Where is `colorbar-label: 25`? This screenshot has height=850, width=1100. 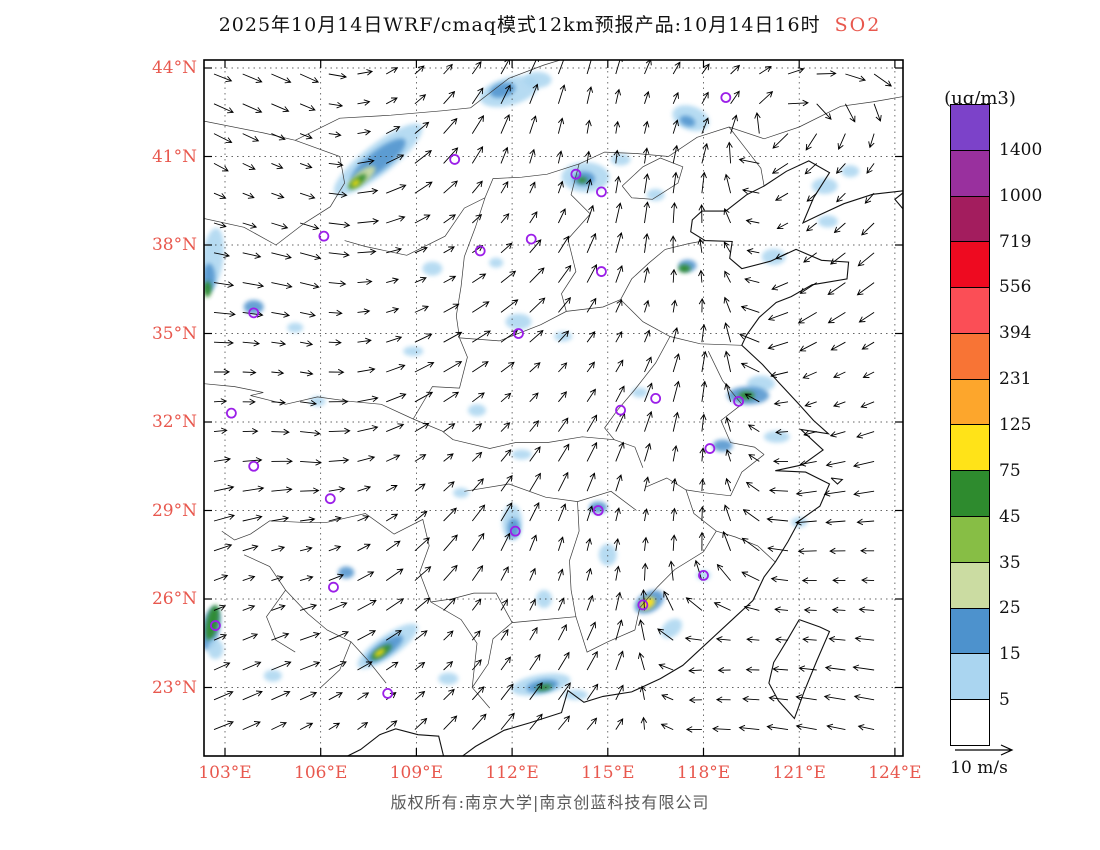 colorbar-label: 25 is located at coordinates (1010, 608).